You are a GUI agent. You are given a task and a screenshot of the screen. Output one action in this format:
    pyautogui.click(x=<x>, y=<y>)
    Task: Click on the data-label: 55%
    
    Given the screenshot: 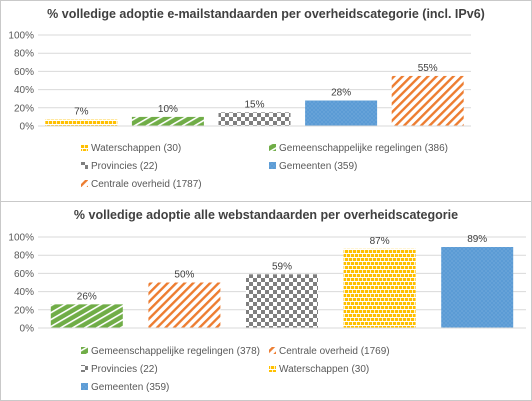 What is the action you would take?
    pyautogui.click(x=428, y=68)
    